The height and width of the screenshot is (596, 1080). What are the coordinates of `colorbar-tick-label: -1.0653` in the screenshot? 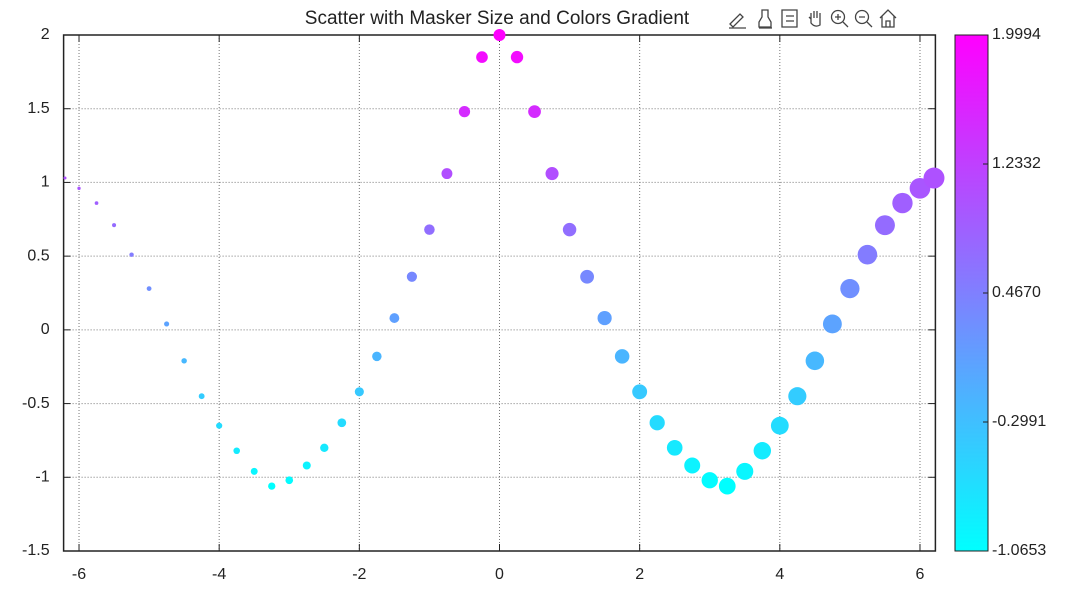 It's located at (1019, 550).